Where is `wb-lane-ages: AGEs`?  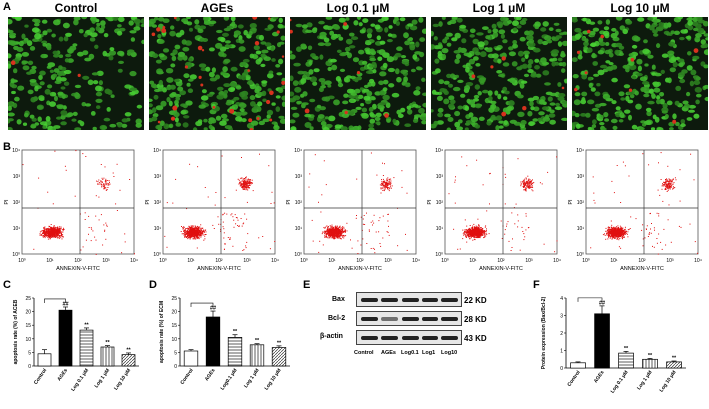 wb-lane-ages: AGEs is located at coordinates (388, 353).